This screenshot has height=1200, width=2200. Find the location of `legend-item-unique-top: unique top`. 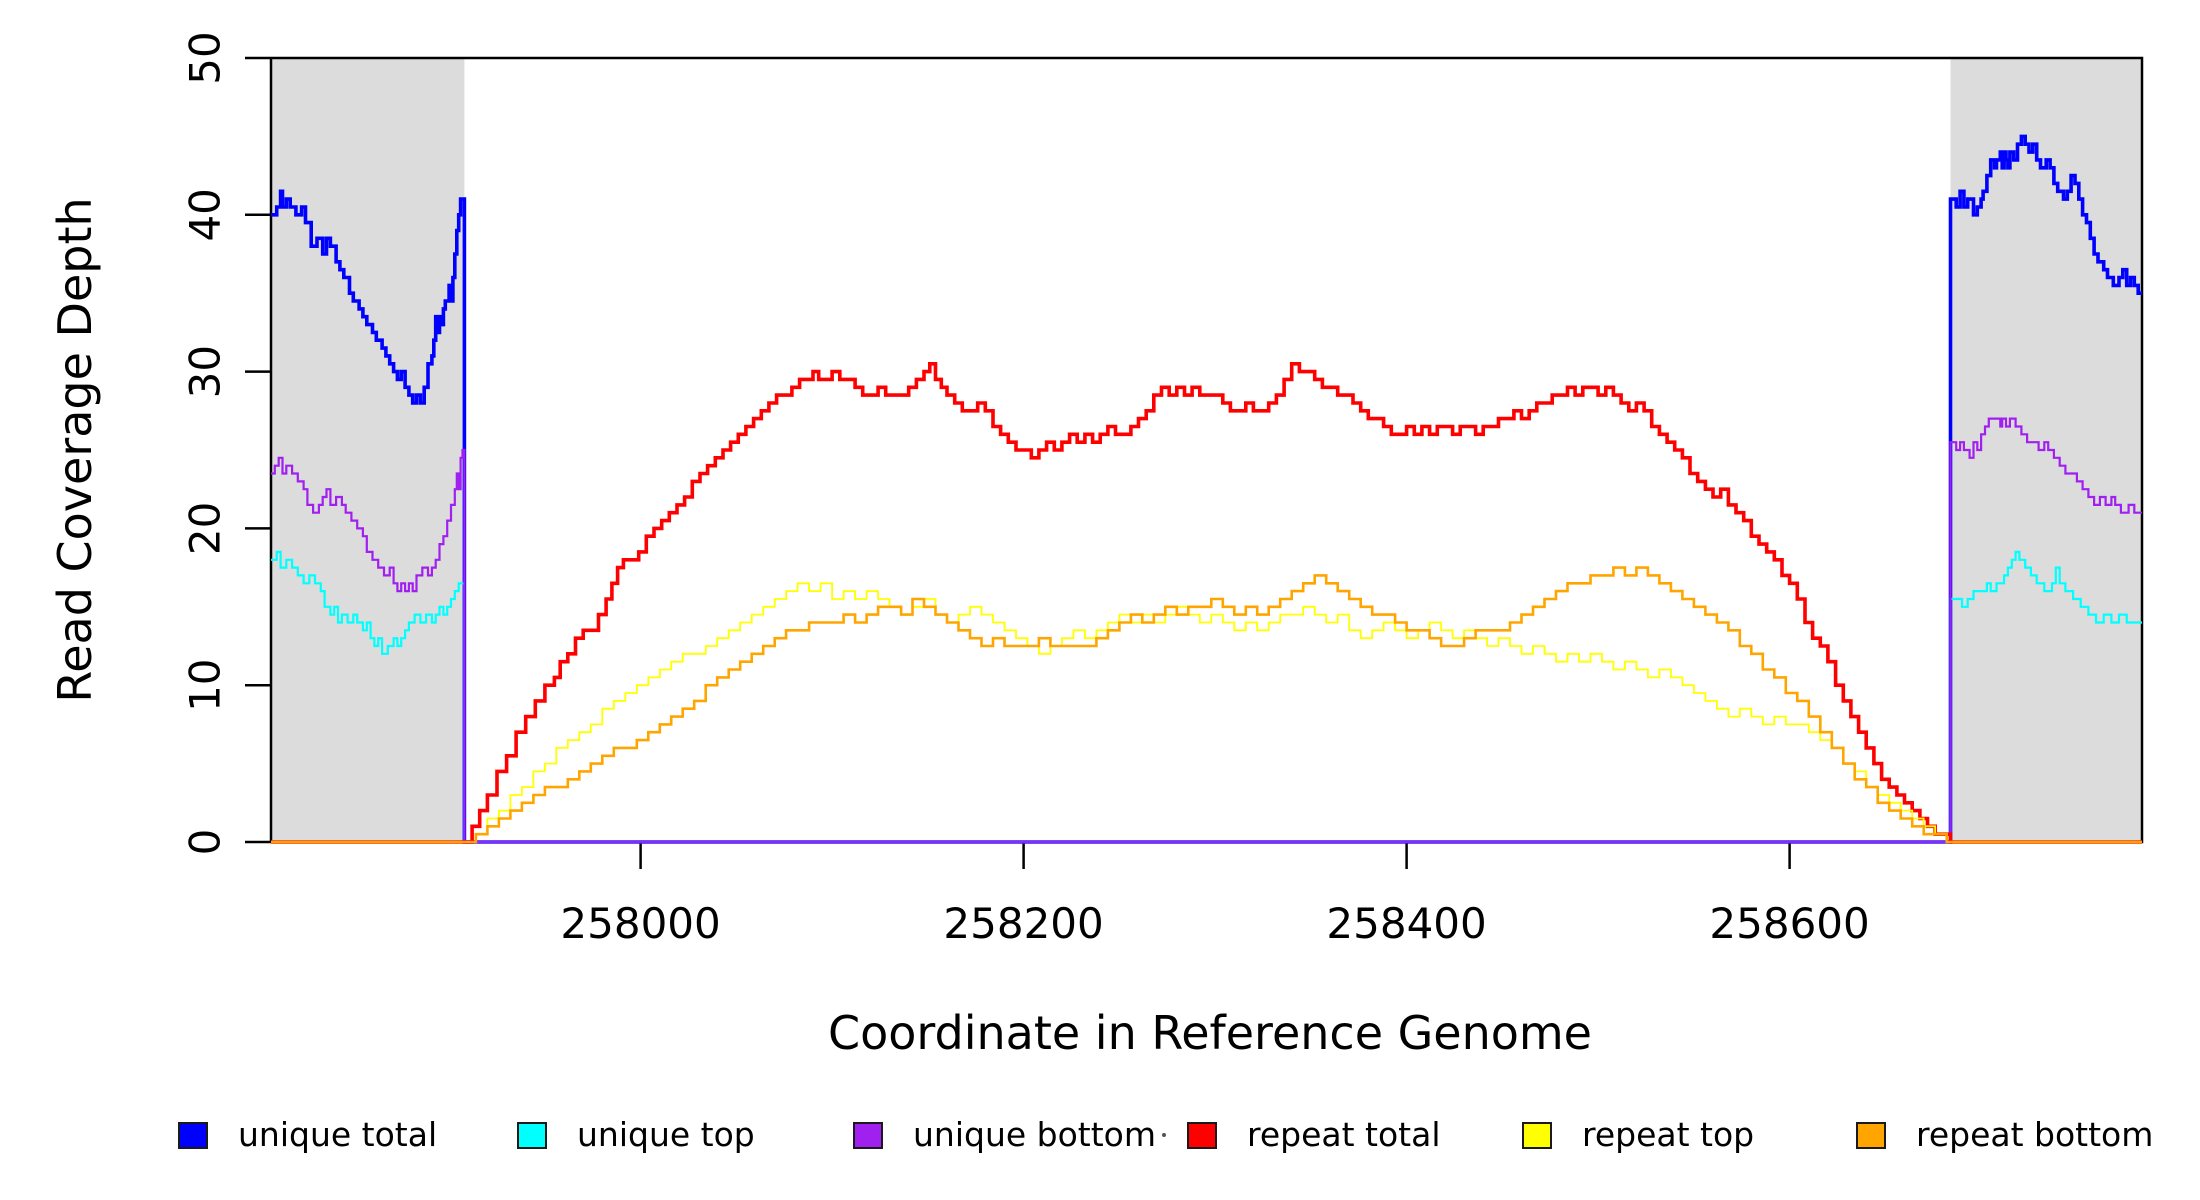

legend-item-unique-top: unique top is located at coordinates (636, 1135).